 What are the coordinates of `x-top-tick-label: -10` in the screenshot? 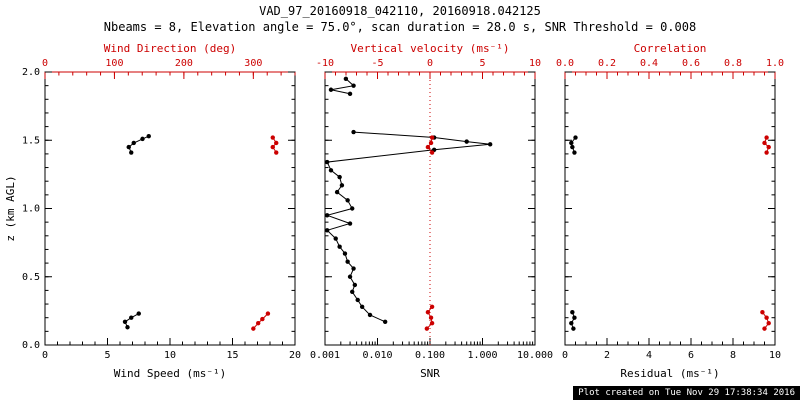 It's located at (325, 63).